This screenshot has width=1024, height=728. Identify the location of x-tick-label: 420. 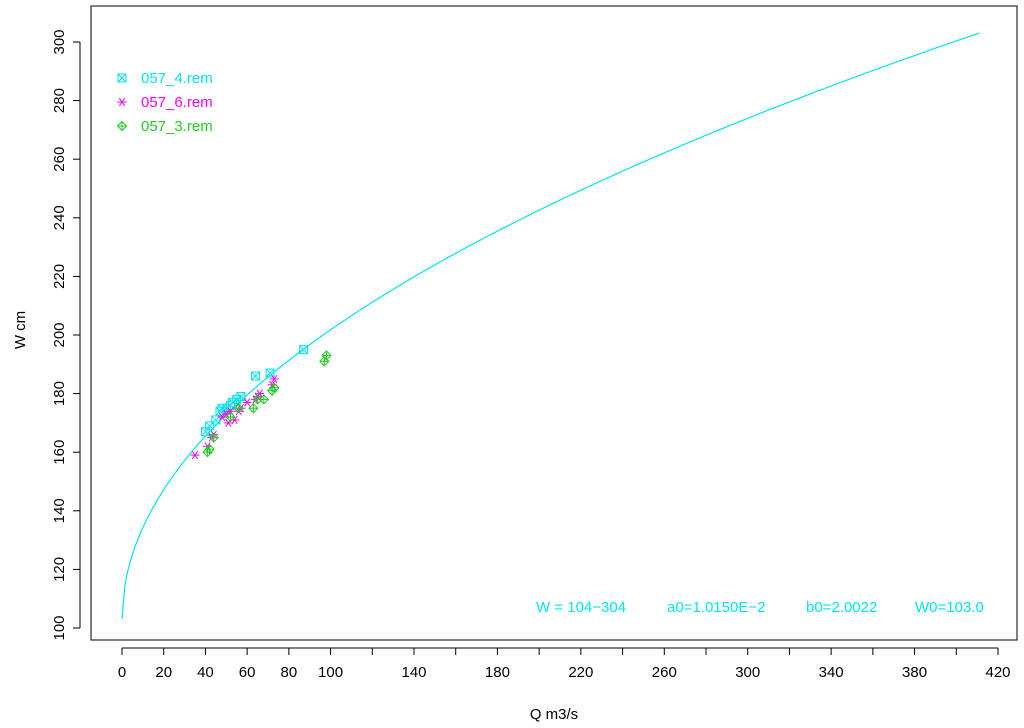
(997, 672).